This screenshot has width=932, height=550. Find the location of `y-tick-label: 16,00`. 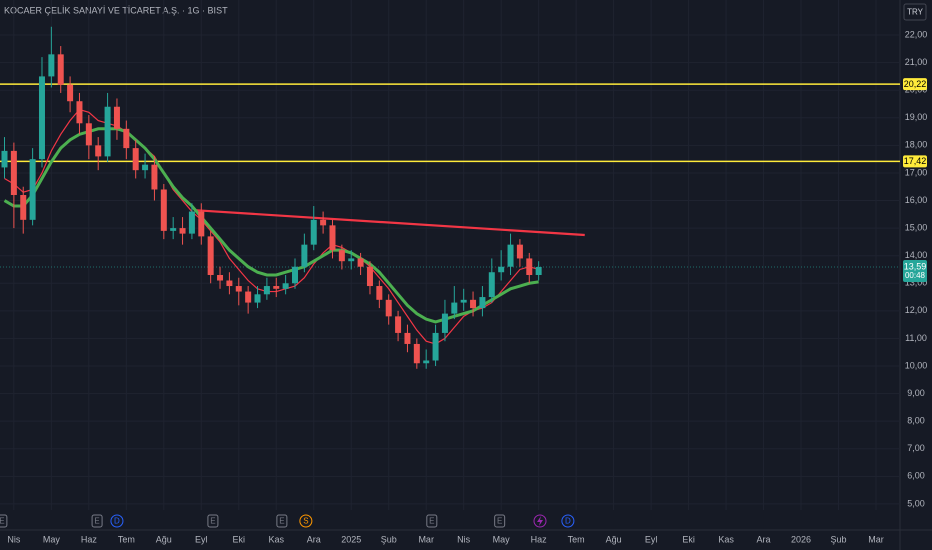

y-tick-label: 16,00 is located at coordinates (916, 200).